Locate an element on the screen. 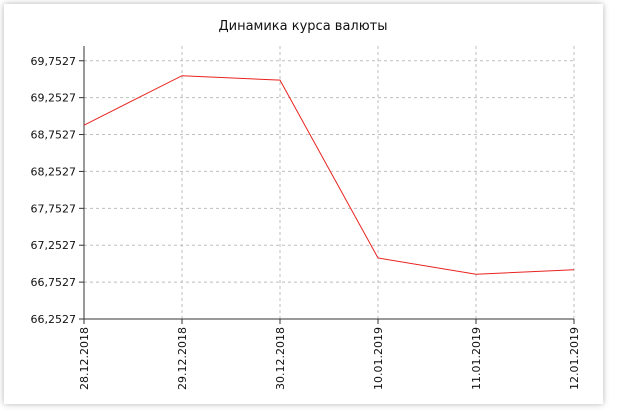 The height and width of the screenshot is (413, 622). y-tick-label: 66,7527 is located at coordinates (54, 282).